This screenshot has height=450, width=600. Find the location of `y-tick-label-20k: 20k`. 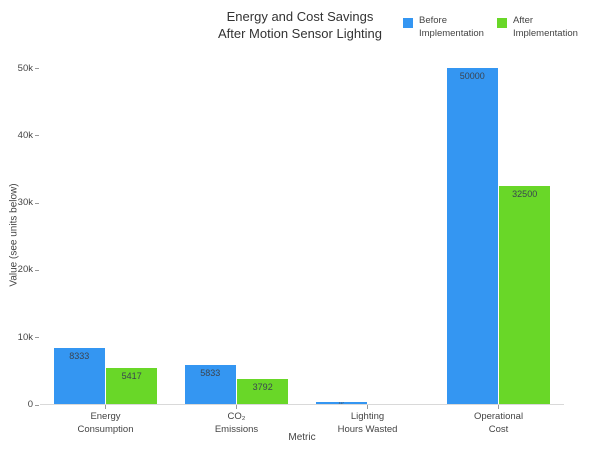

y-tick-label-20k: 20k is located at coordinates (25, 270).